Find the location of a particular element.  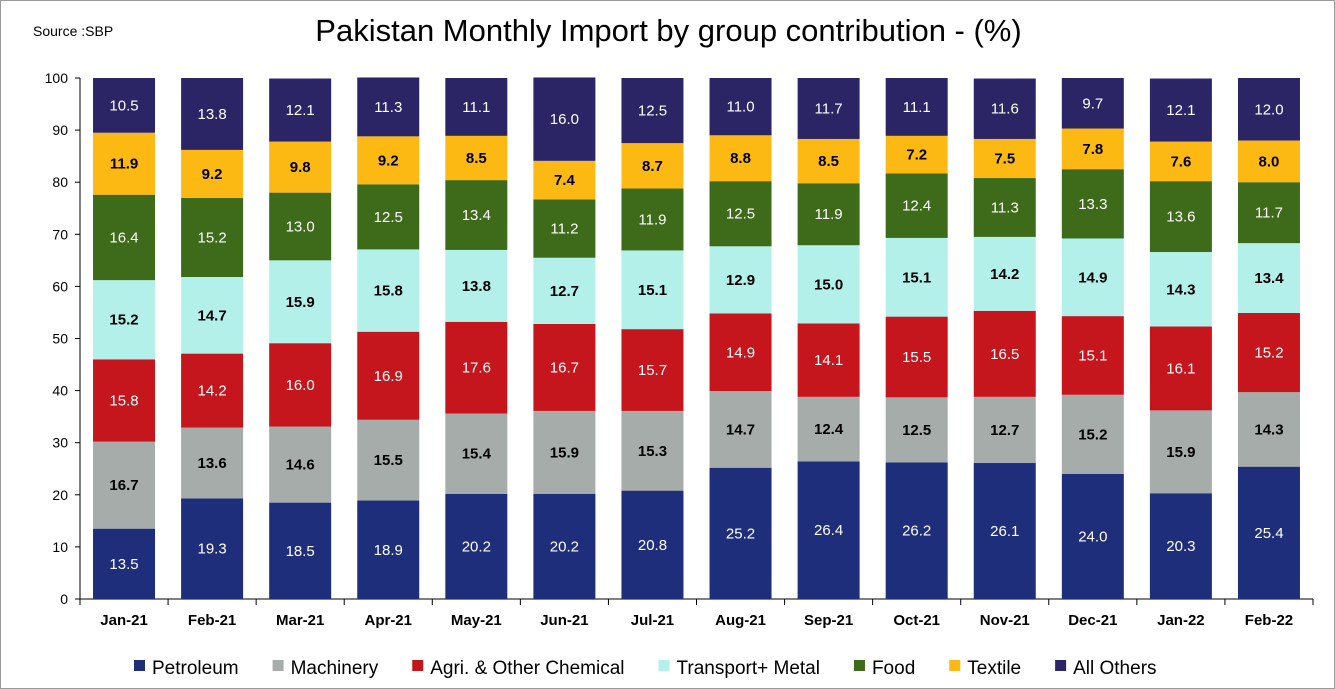

data-label: 15.3 is located at coordinates (652, 451).